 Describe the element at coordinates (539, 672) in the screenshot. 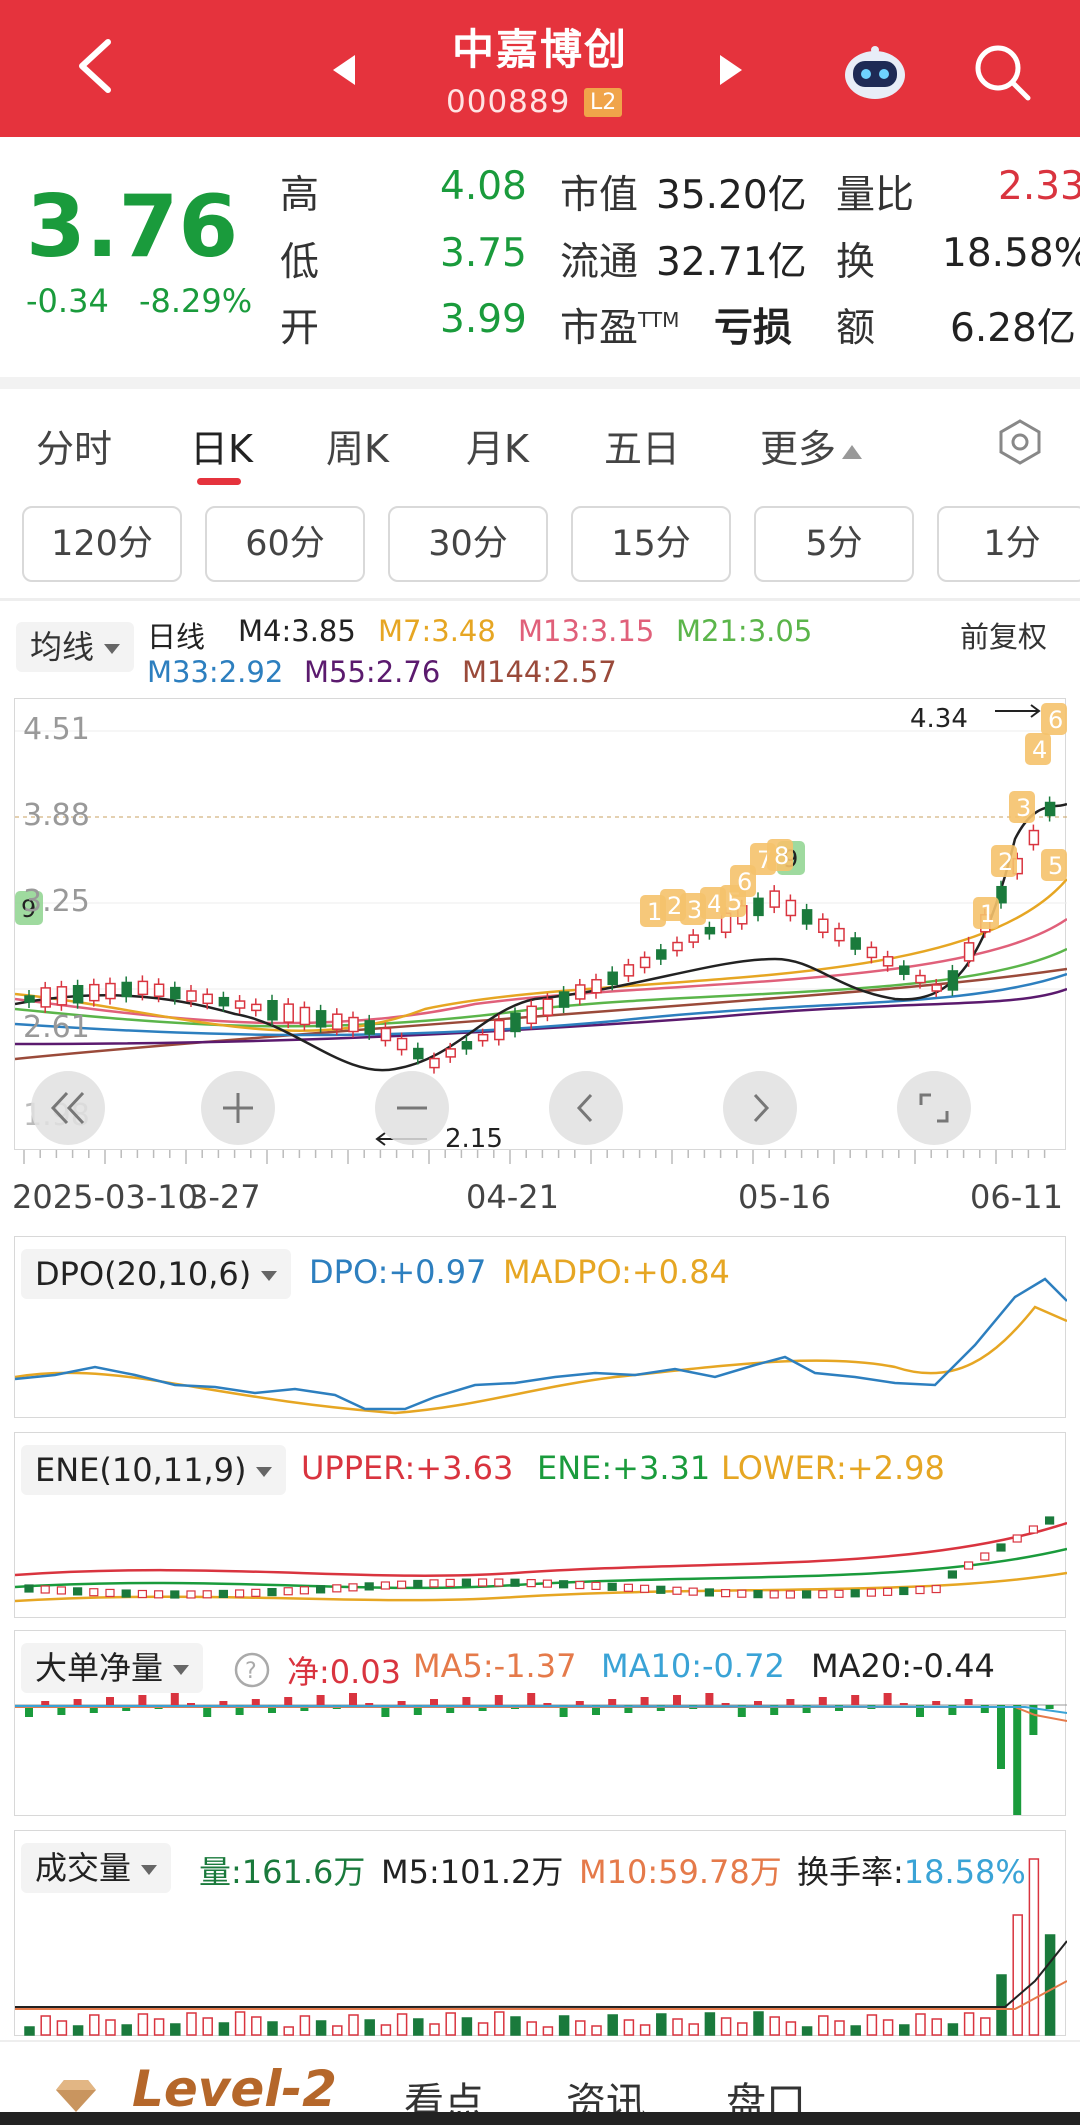

I see `ma-m144: M144:2.57` at that location.